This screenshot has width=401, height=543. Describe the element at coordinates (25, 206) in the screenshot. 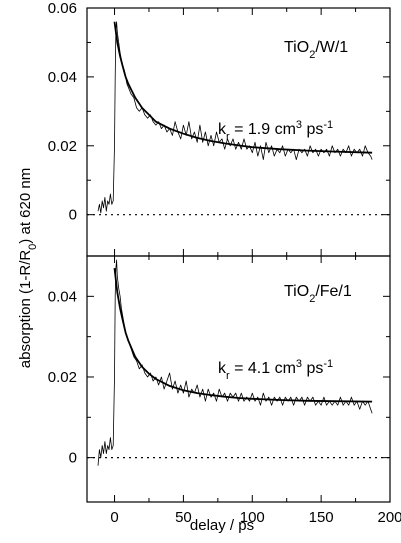

I see `y-axis-label-rest: ) at 620 nm` at that location.